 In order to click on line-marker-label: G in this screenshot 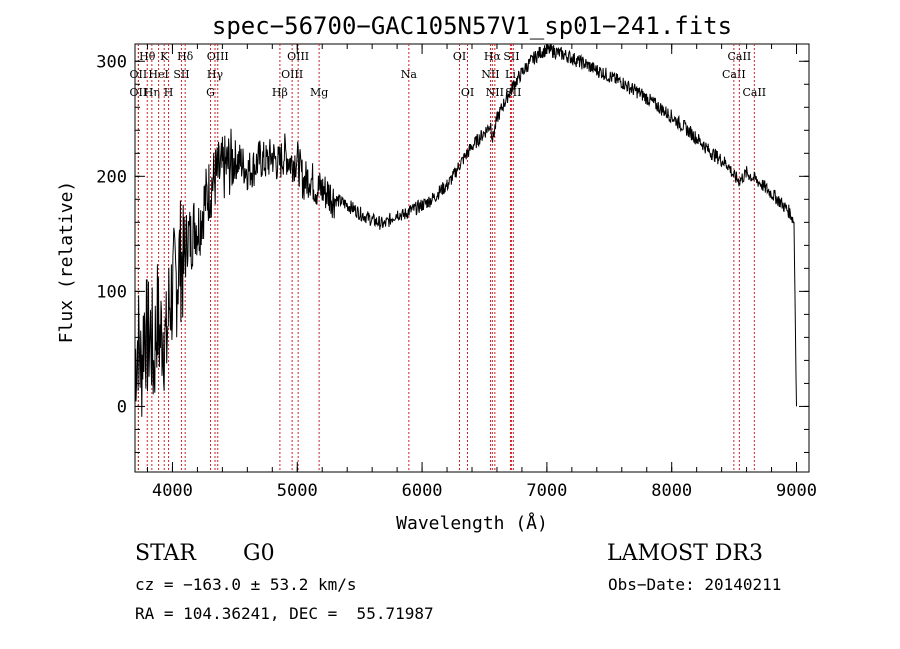, I will do `click(210, 92)`.